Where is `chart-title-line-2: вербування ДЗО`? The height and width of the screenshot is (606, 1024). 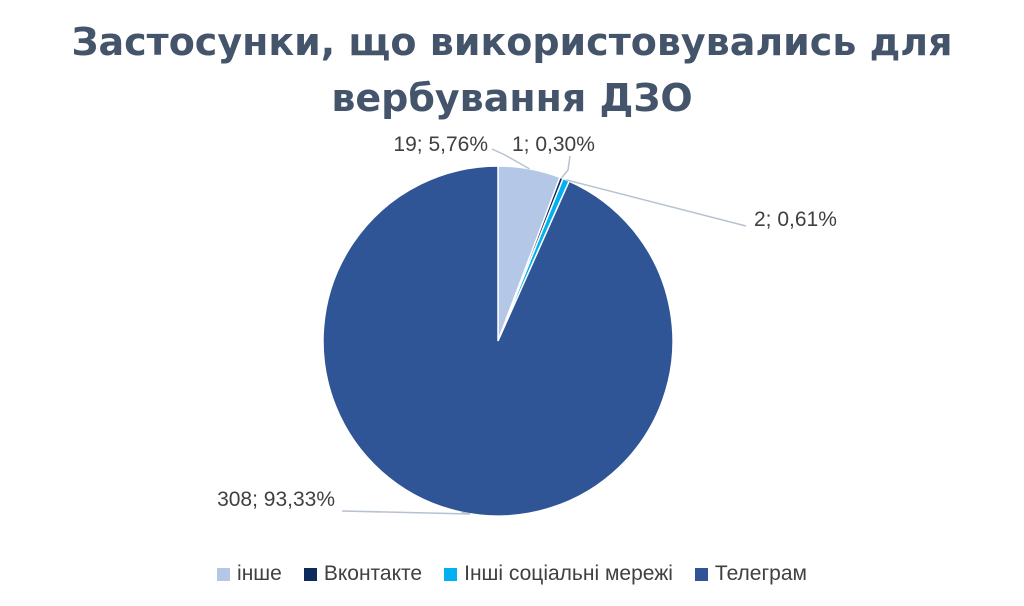 chart-title-line-2: вербування ДЗО is located at coordinates (512, 98).